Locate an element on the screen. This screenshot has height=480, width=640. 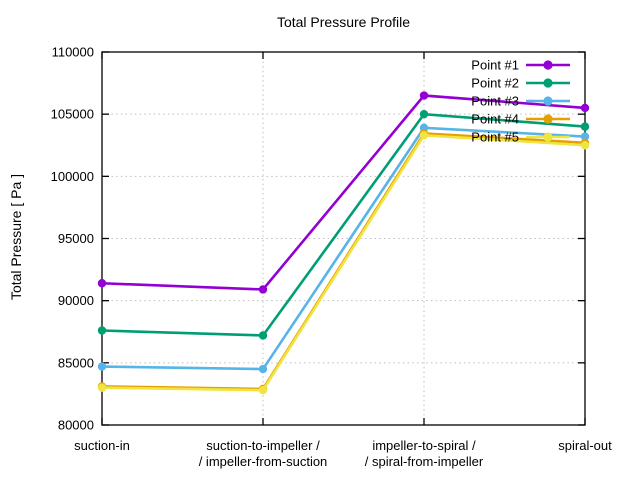
chart-title: Total Pressure Profile is located at coordinates (343, 22).